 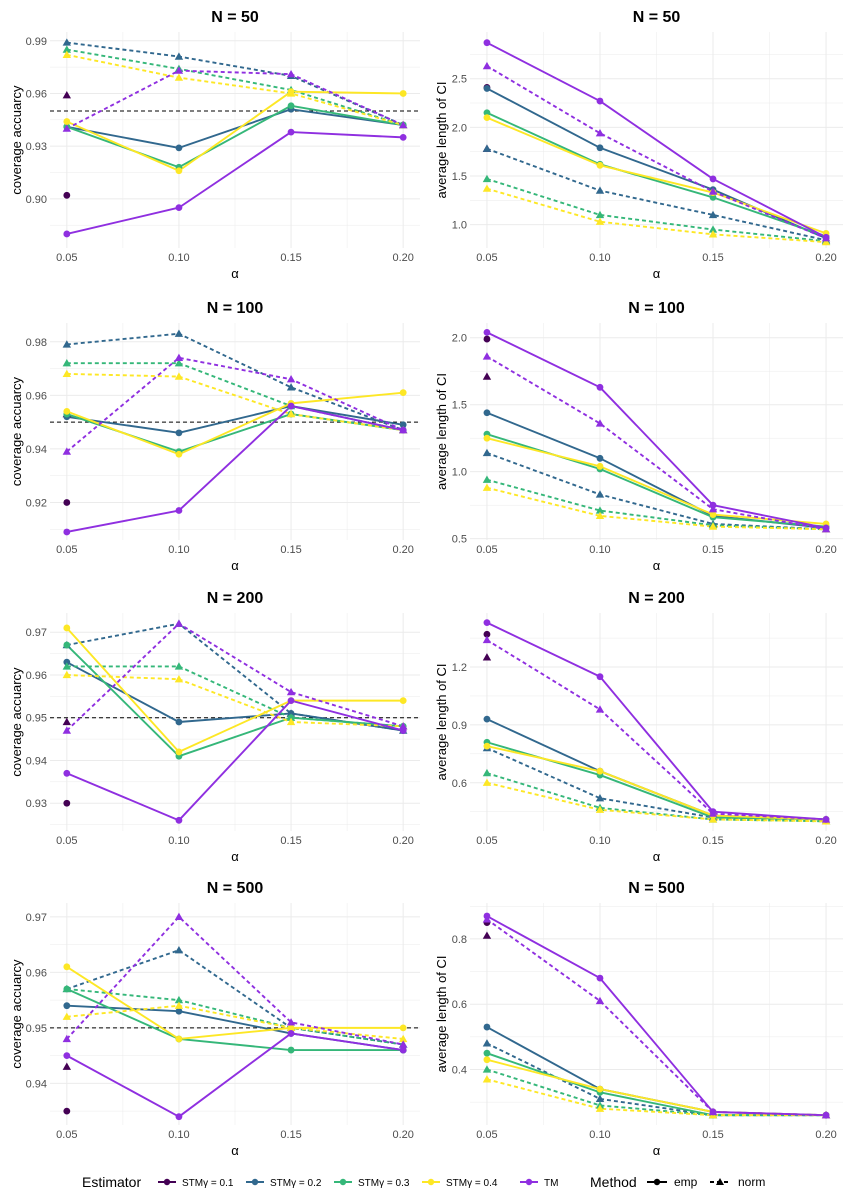 I want to click on legend-title-method: Method, so click(x=613, y=1182).